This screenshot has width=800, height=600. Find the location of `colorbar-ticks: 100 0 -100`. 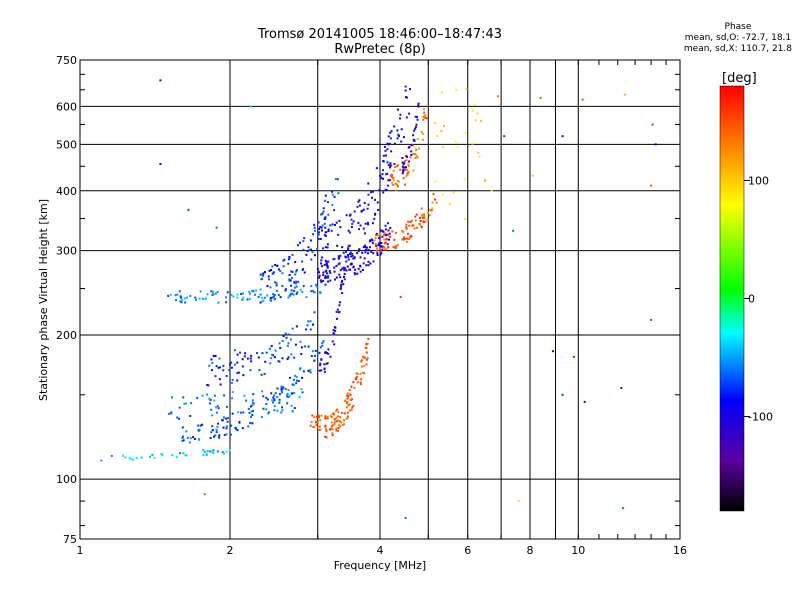

colorbar-ticks: 100 0 -100 is located at coordinates (758, 299).